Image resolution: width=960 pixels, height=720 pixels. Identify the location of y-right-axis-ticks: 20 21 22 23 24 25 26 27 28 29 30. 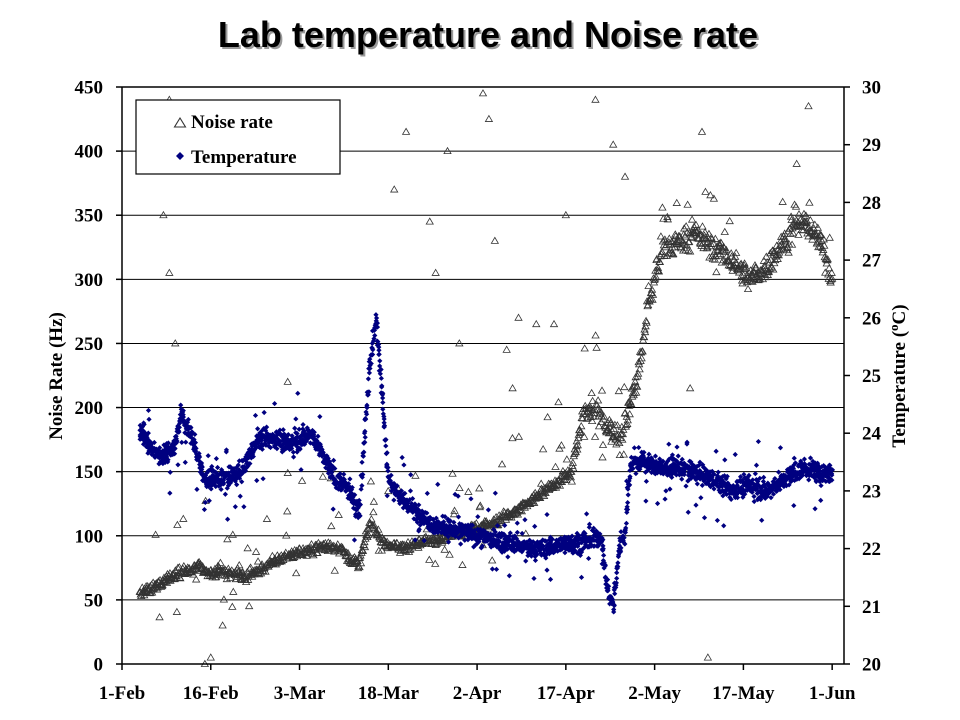
(863, 377).